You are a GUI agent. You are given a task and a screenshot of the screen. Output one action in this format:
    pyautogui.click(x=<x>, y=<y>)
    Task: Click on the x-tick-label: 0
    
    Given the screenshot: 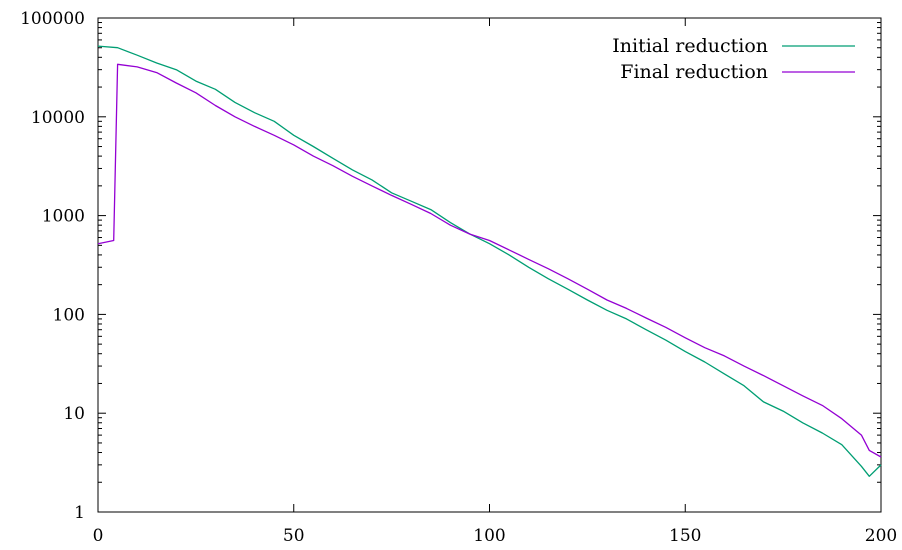 What is the action you would take?
    pyautogui.click(x=98, y=536)
    